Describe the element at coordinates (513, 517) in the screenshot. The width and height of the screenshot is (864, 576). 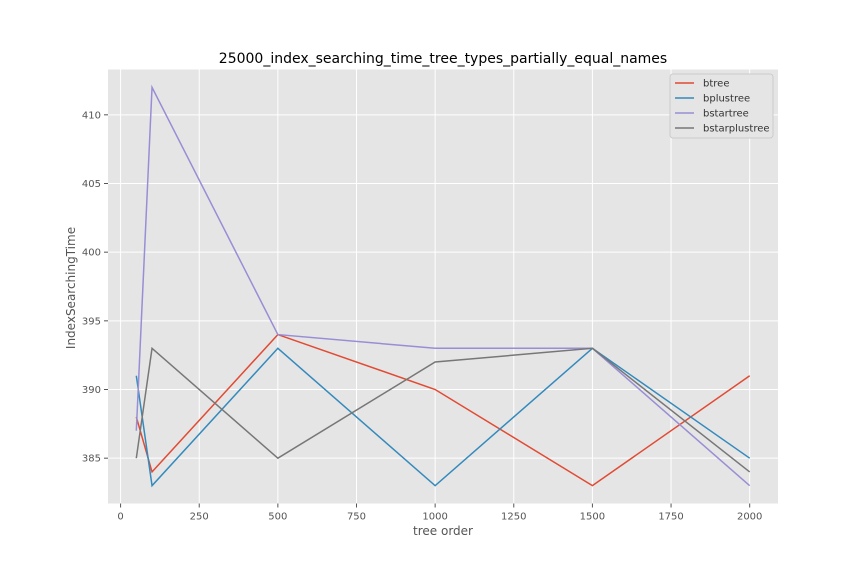
I see `x-tick-label: 1250` at that location.